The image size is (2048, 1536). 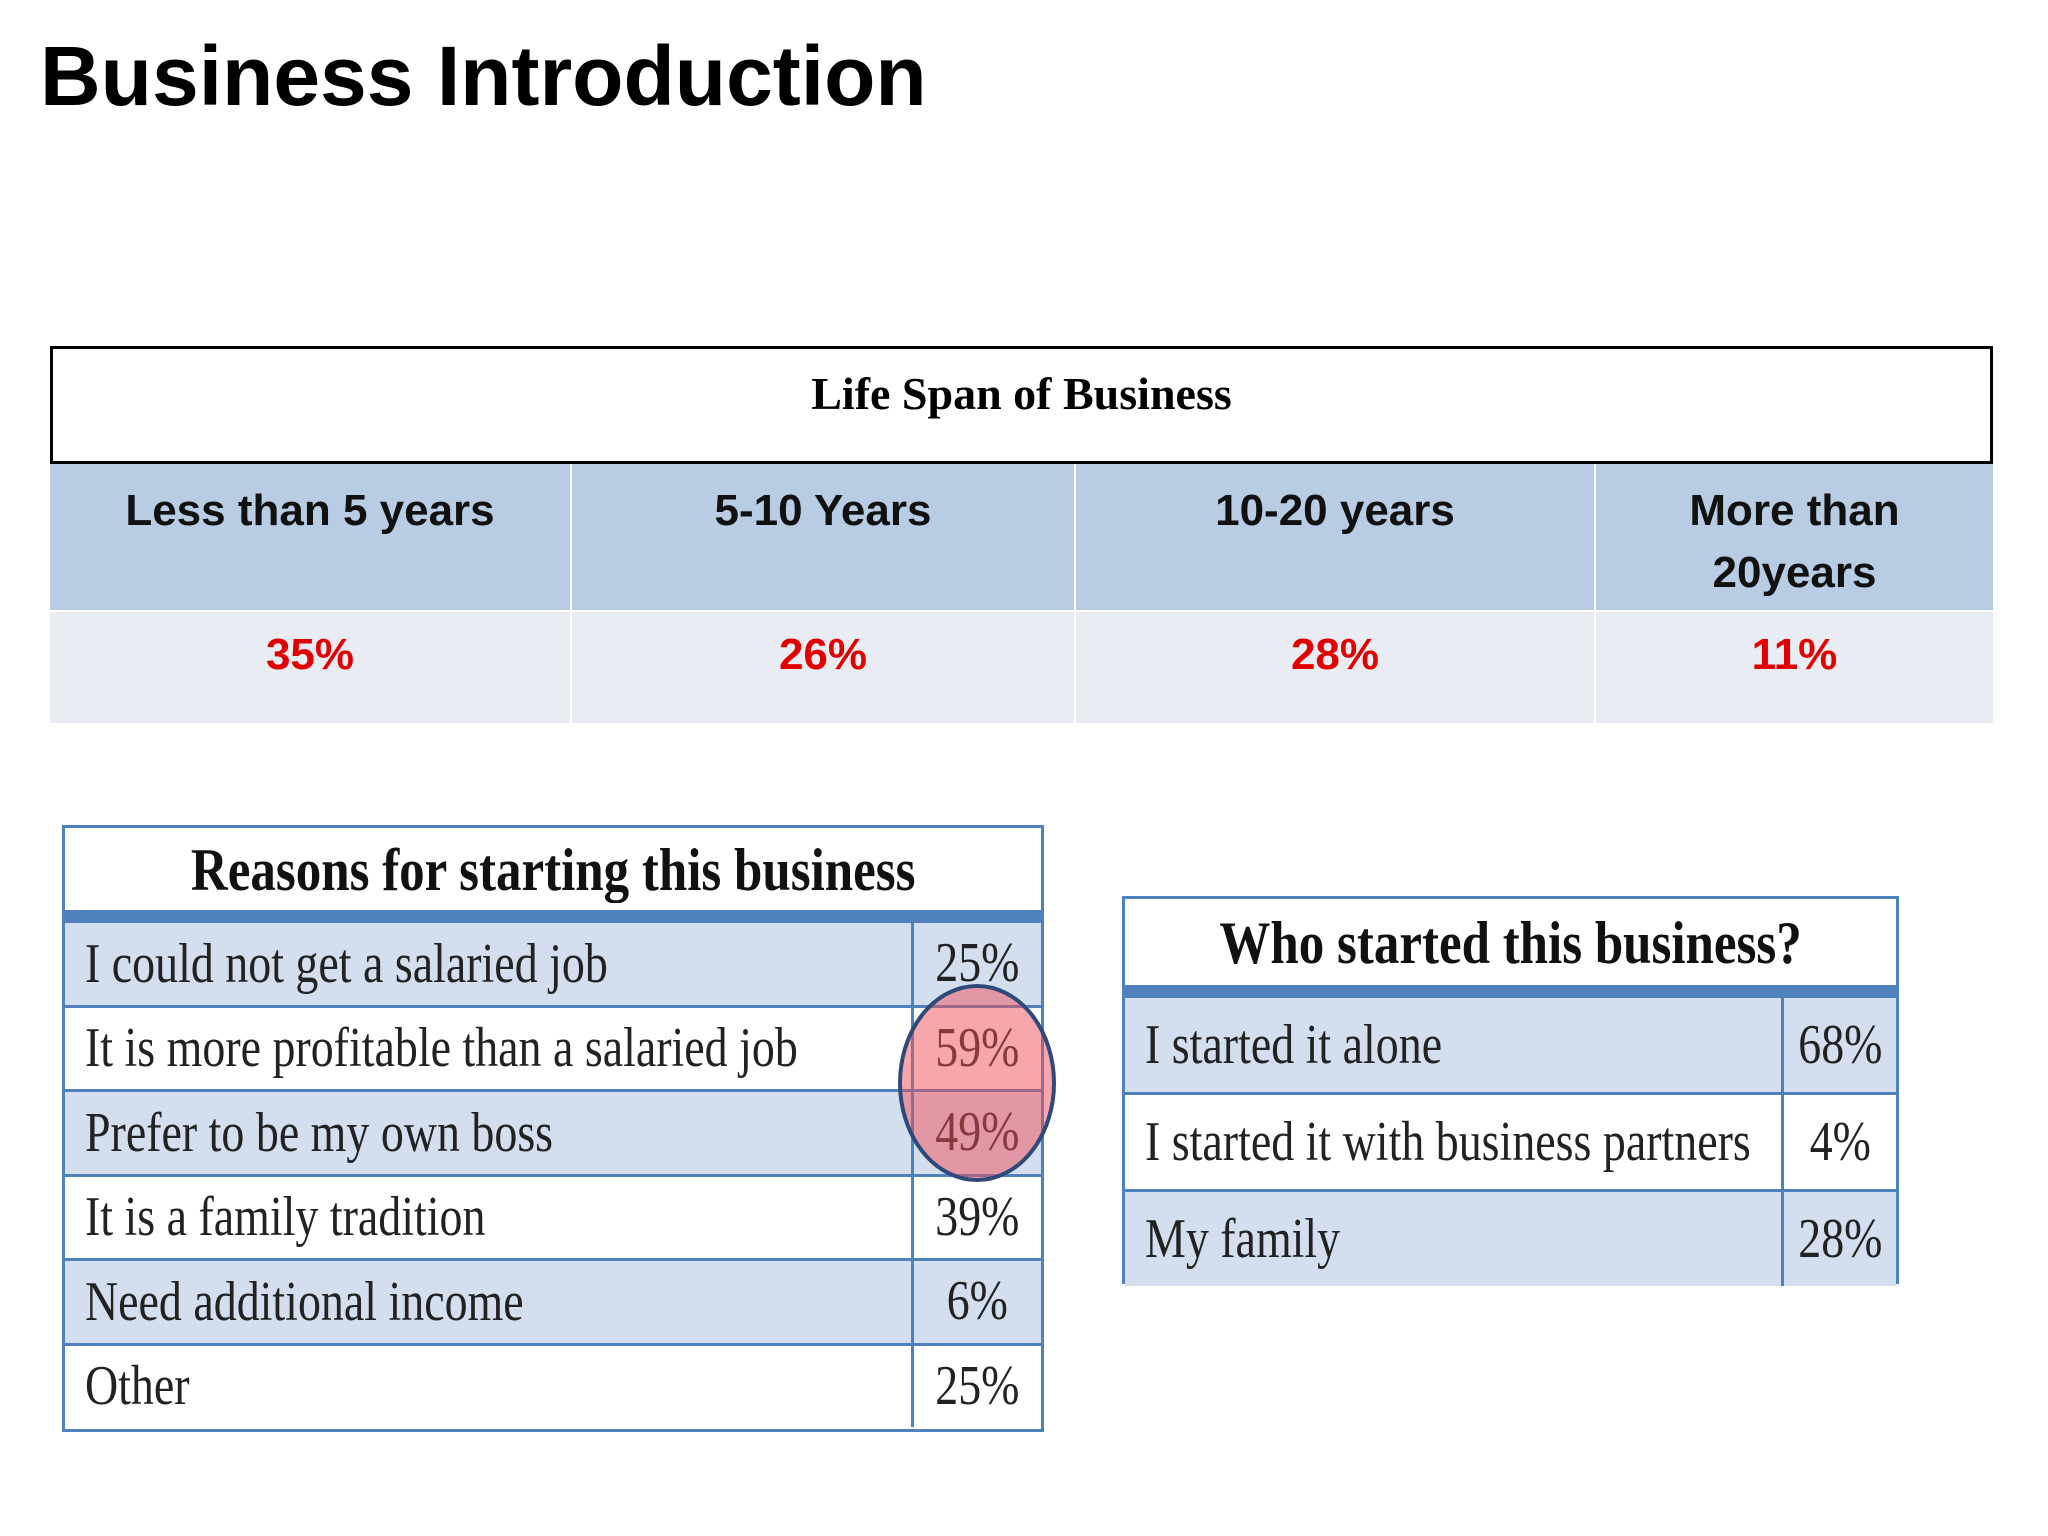 I want to click on table-row: I started it alone 68%, so click(x=1510, y=1043).